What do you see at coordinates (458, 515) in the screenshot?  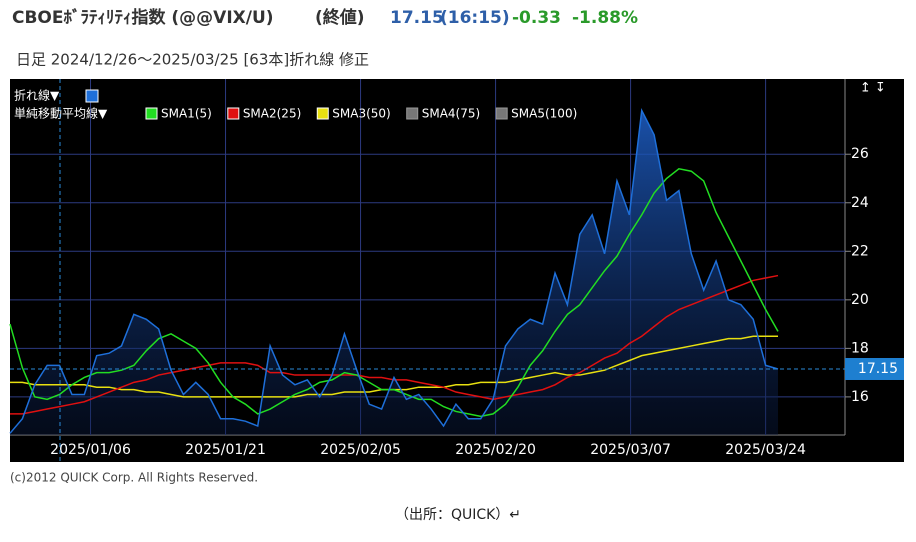 I see `source: （出所：QUICK）↵` at bounding box center [458, 515].